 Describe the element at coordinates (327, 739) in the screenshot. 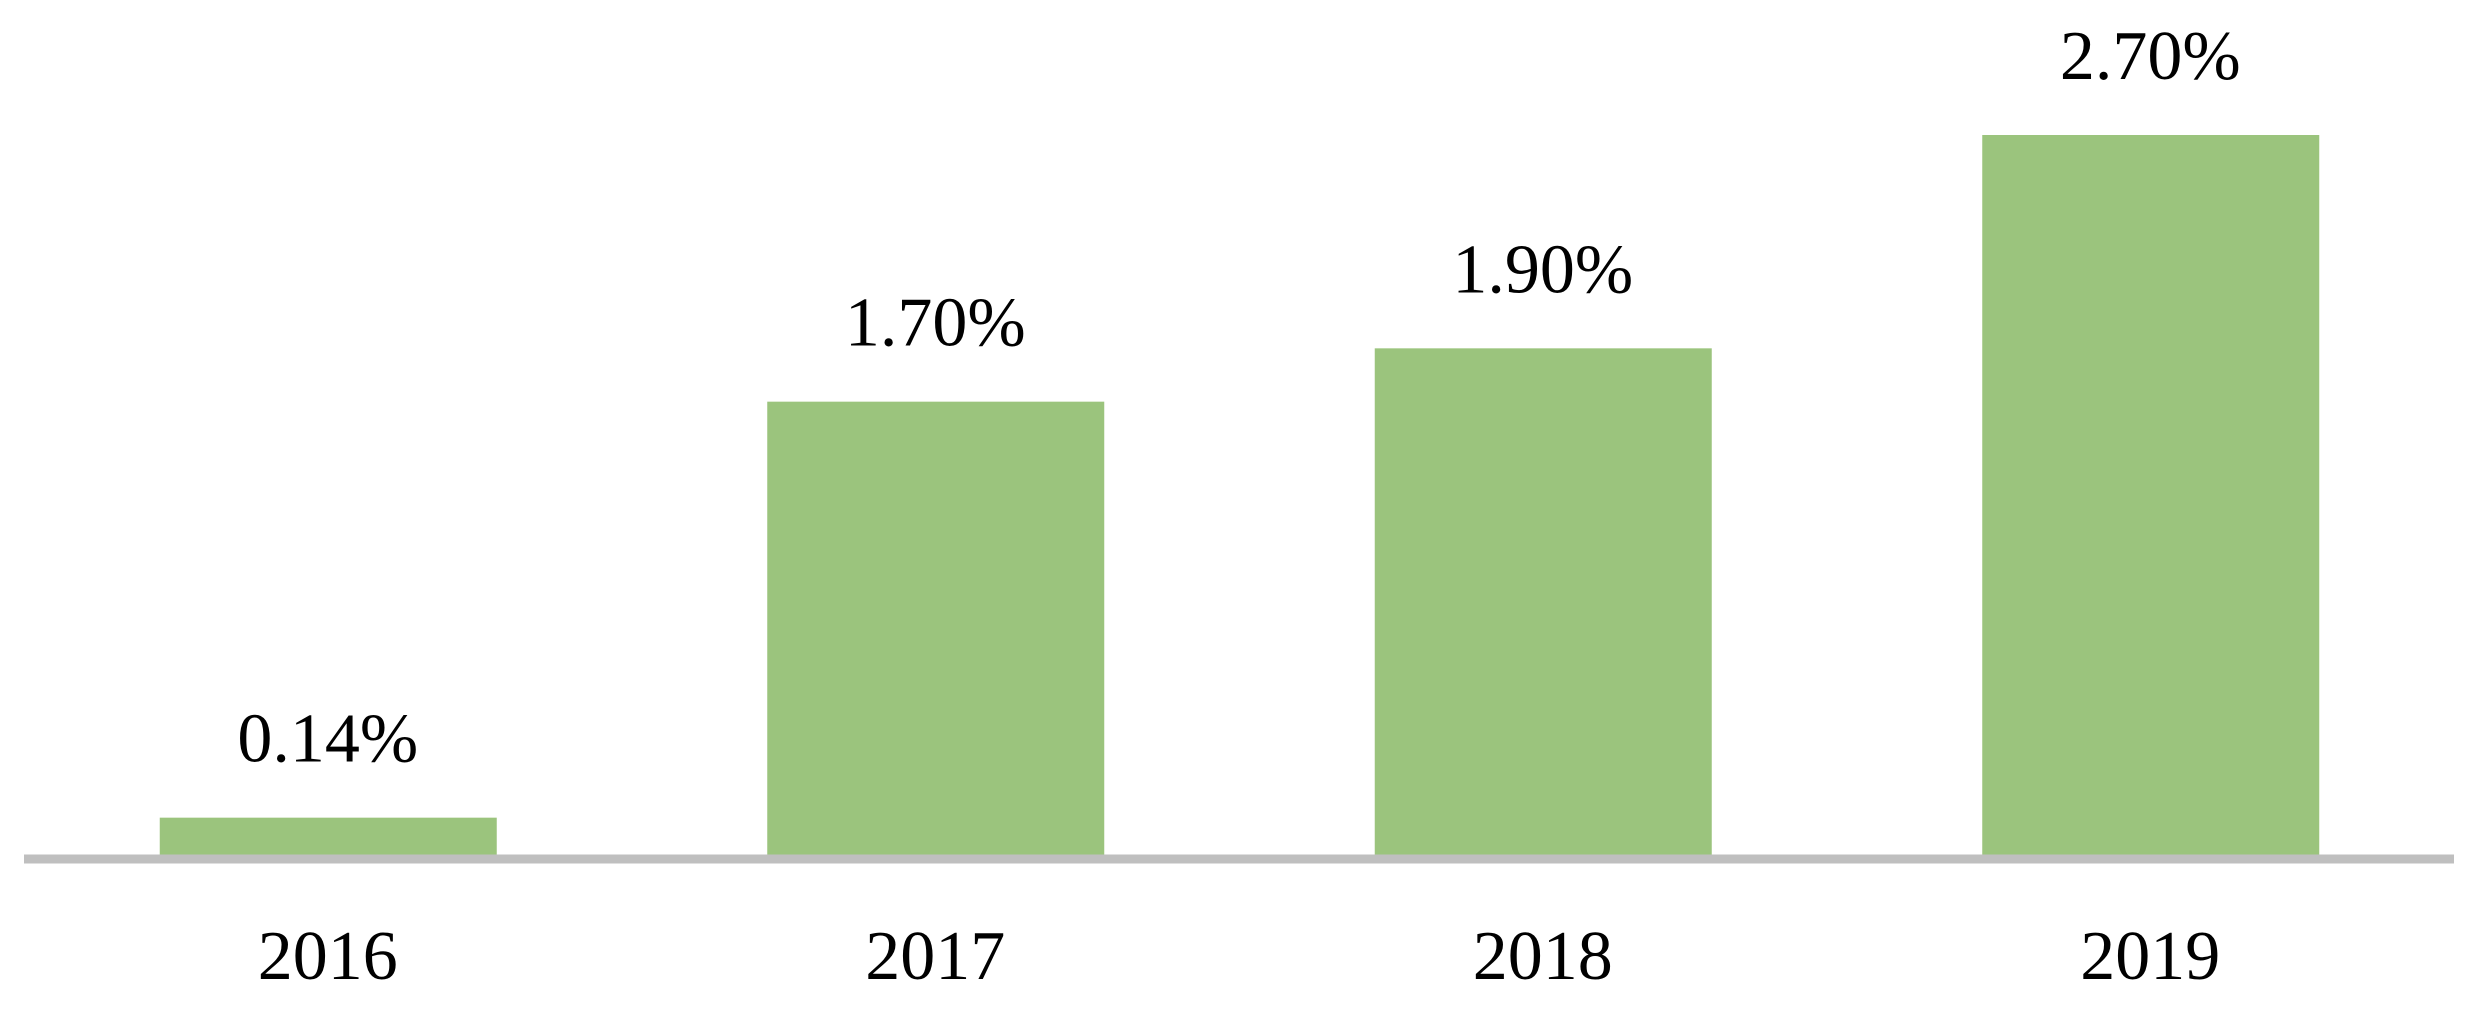

I see `value-label: 0.14%` at that location.